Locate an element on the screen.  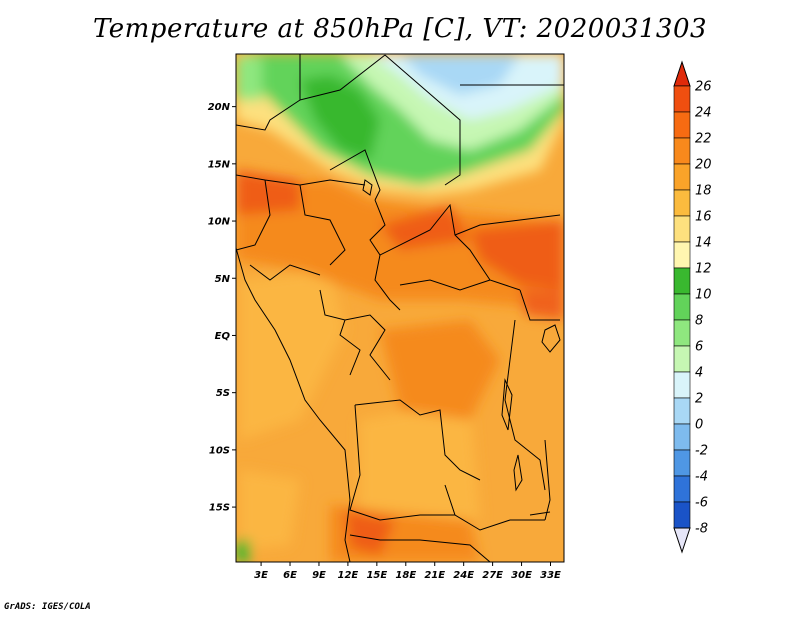
lat-tick-label: 5N is located at coordinates (223, 279).